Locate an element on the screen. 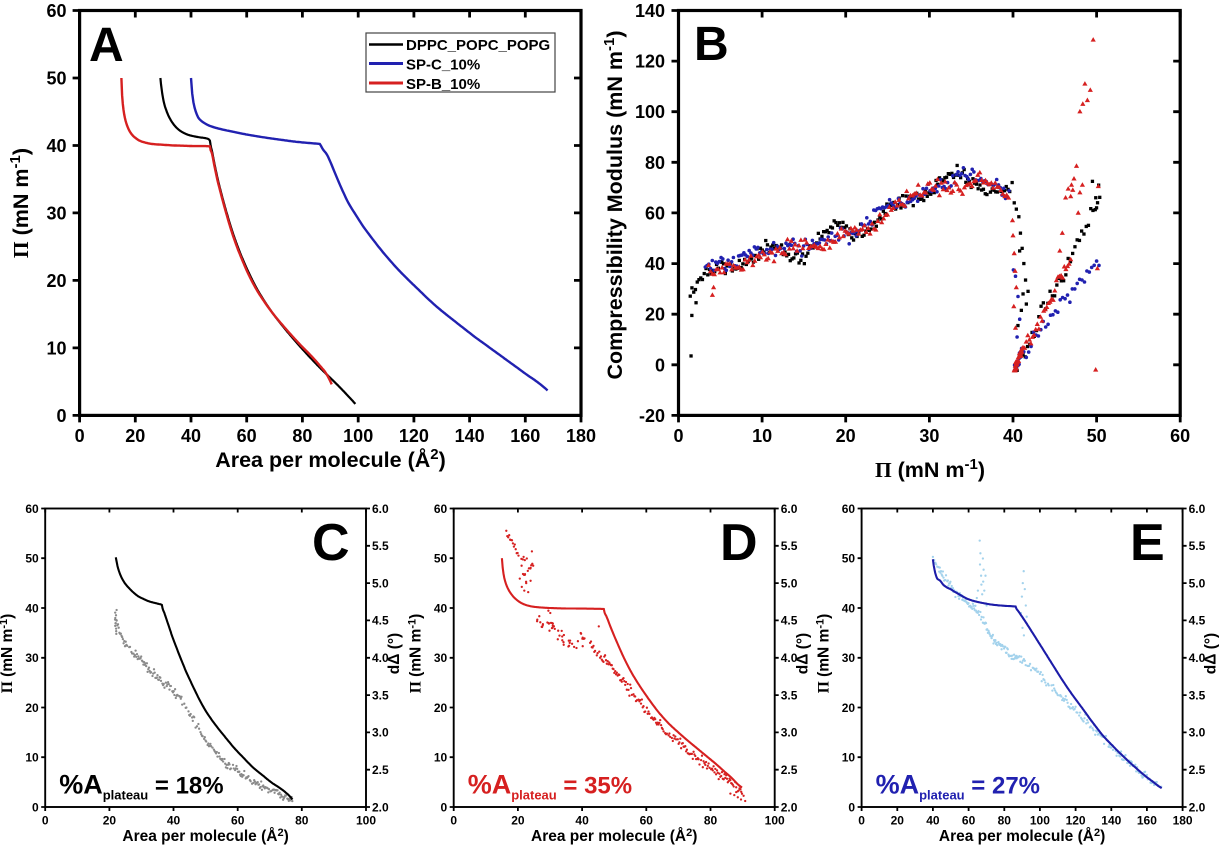 Image resolution: width=1223 pixels, height=860 pixels. svg-text: dΔ (°) is located at coordinates (803, 653).